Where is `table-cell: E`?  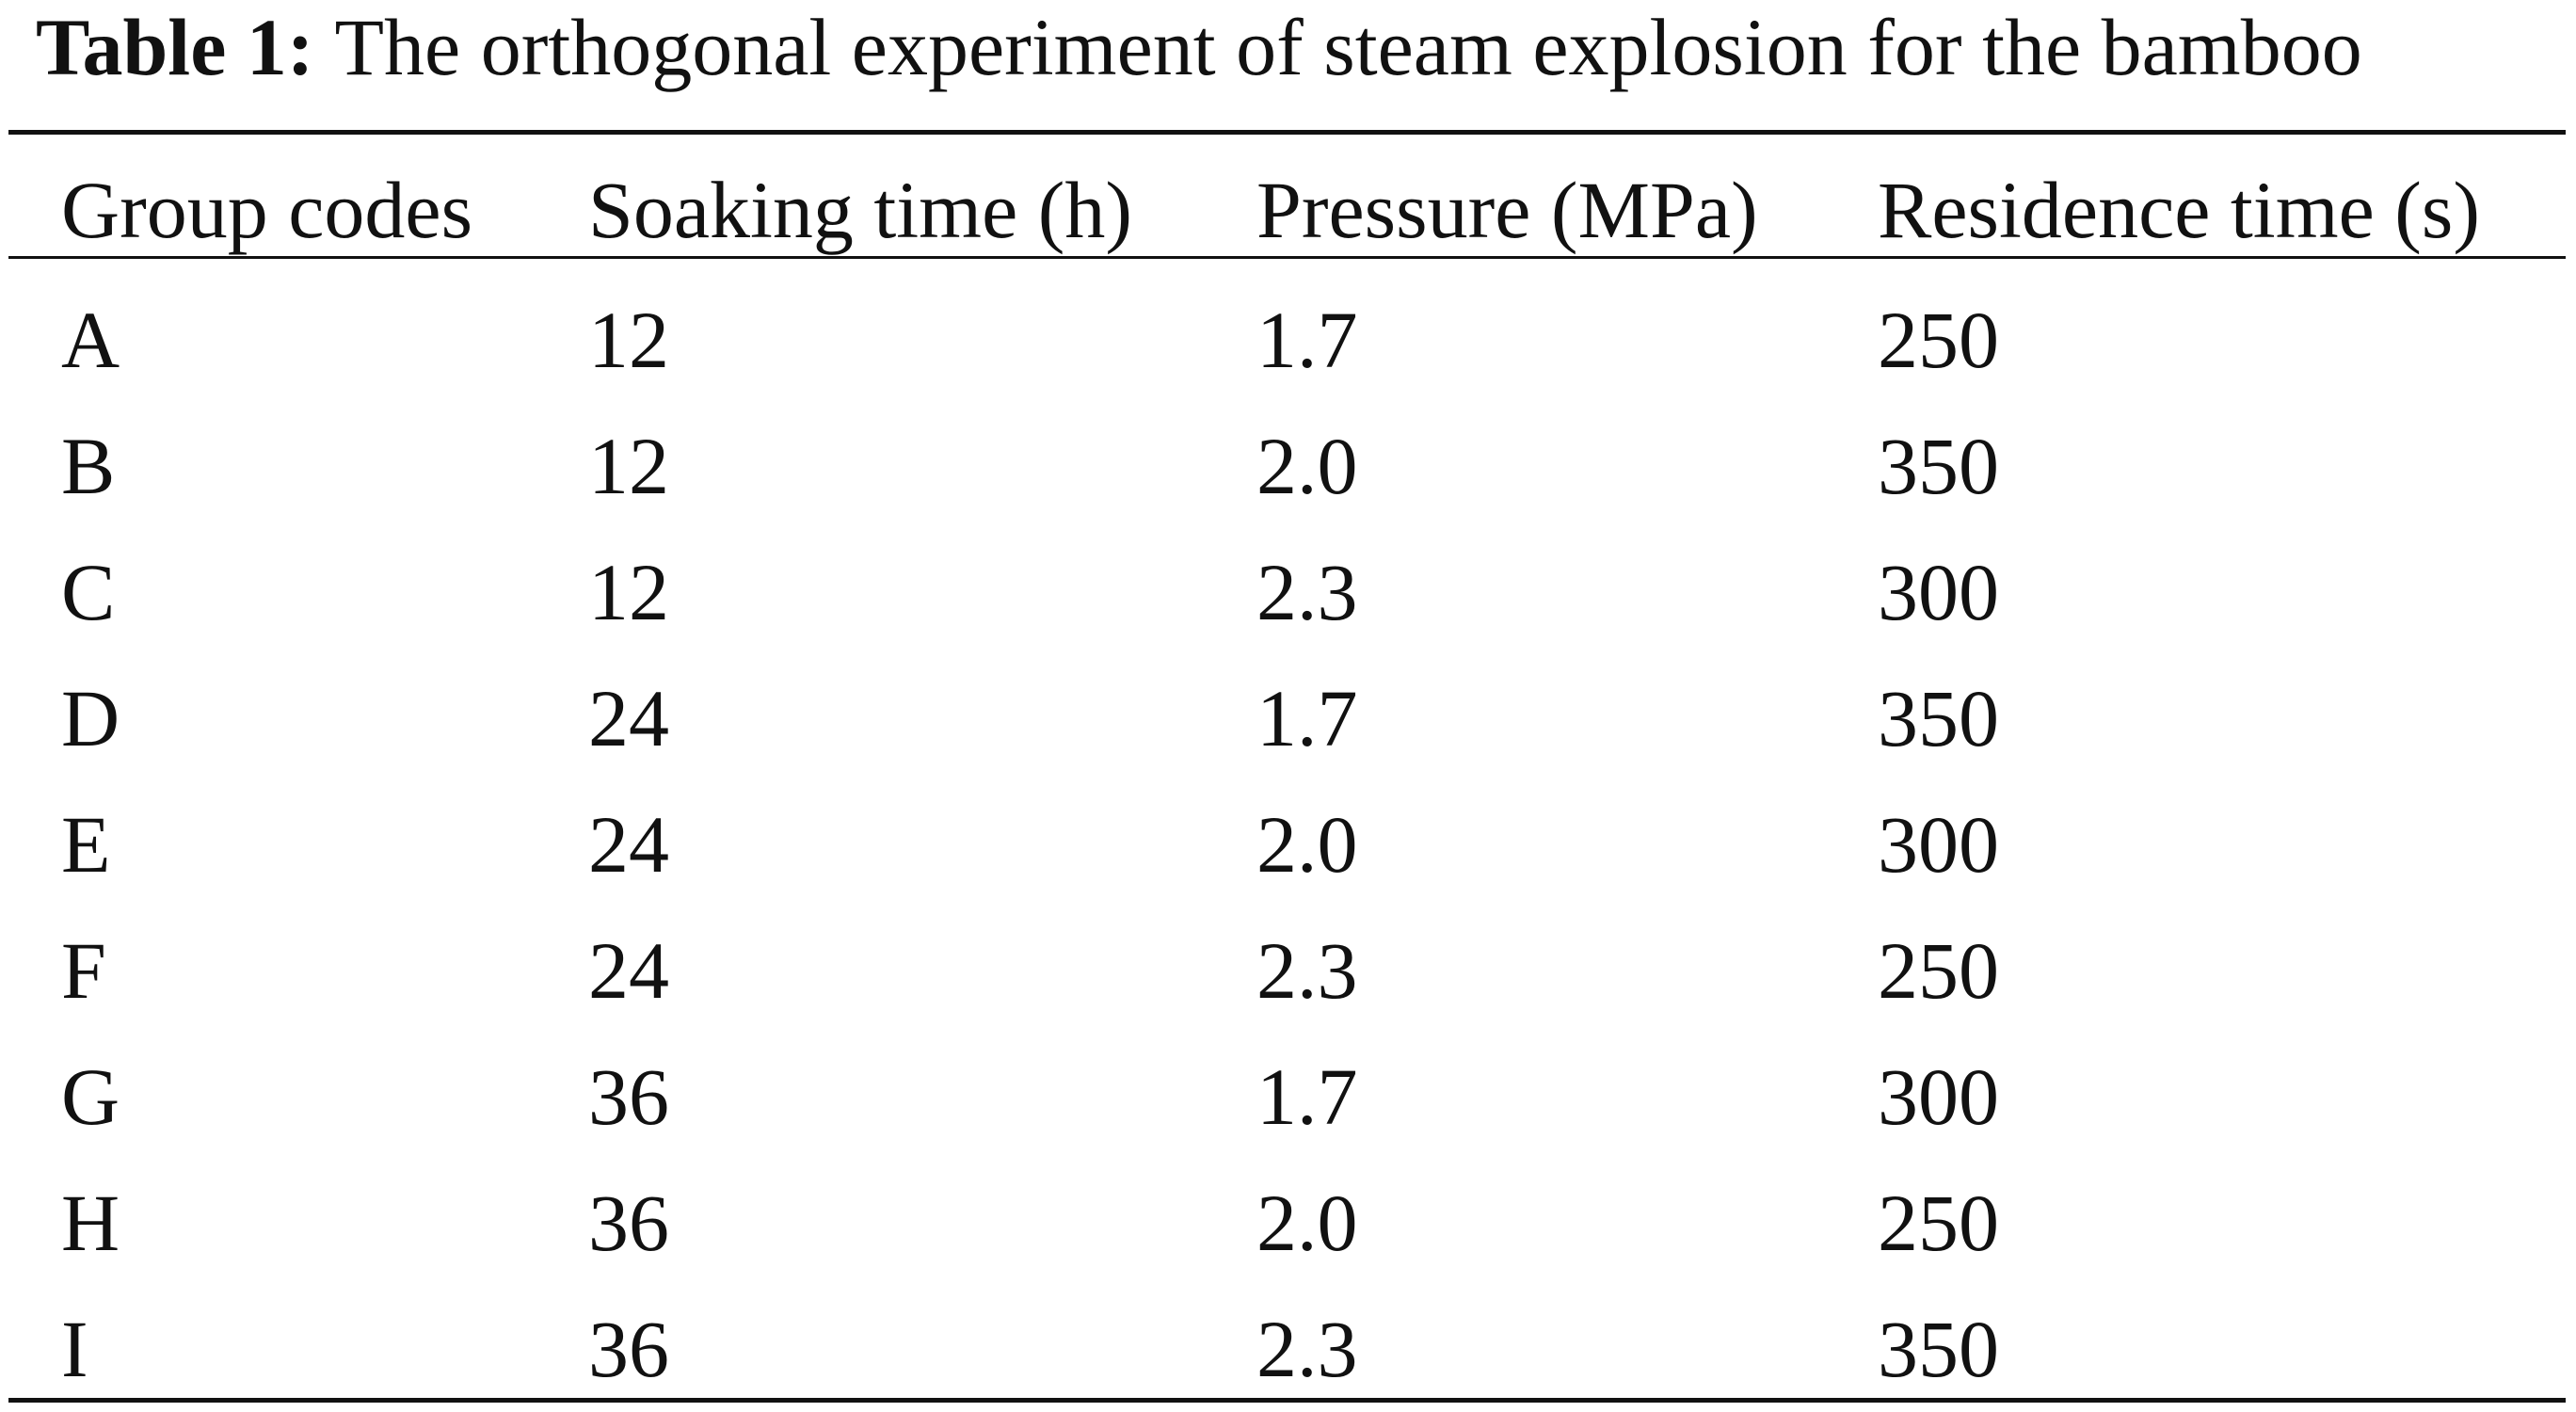
table-cell: E is located at coordinates (86, 844).